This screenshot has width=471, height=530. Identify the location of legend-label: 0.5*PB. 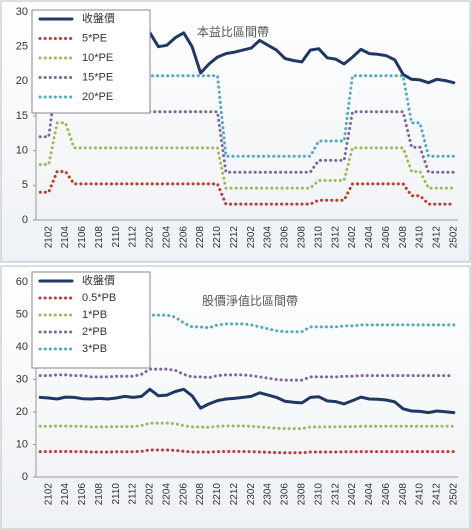
(99, 298).